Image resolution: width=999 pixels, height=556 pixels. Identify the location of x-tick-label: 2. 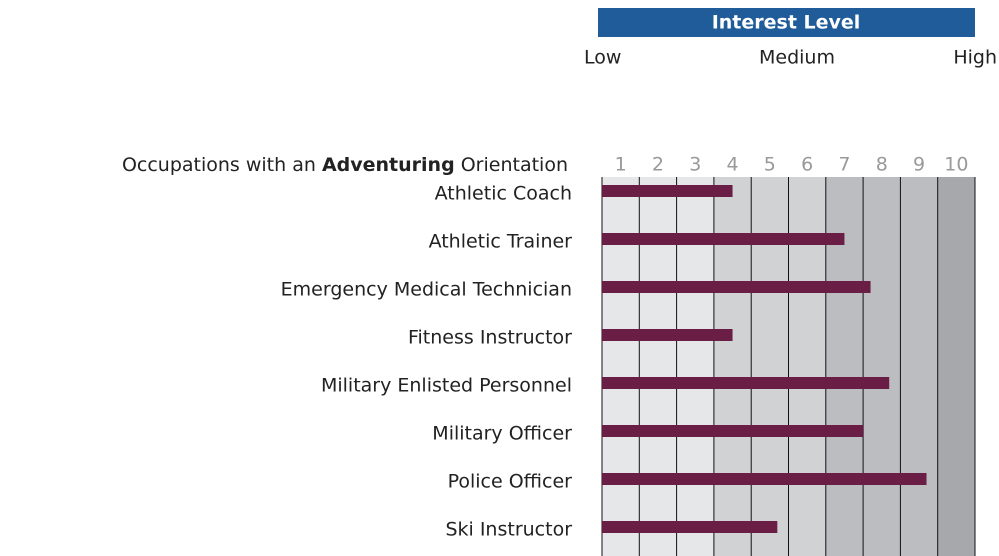
(658, 165).